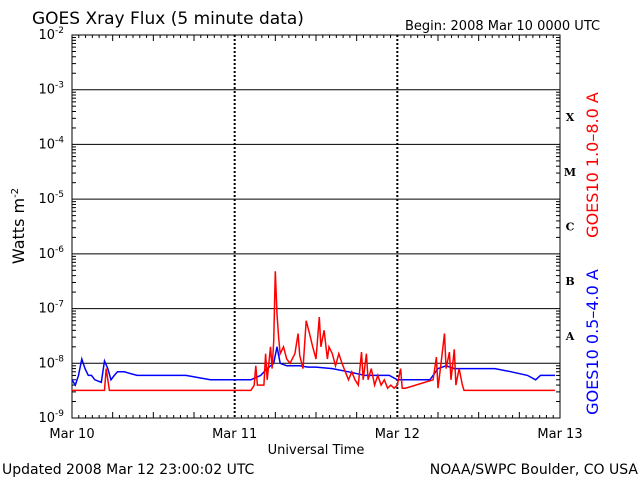 The height and width of the screenshot is (480, 640). I want to click on y-axis-label: Watts m-2, so click(18, 226).